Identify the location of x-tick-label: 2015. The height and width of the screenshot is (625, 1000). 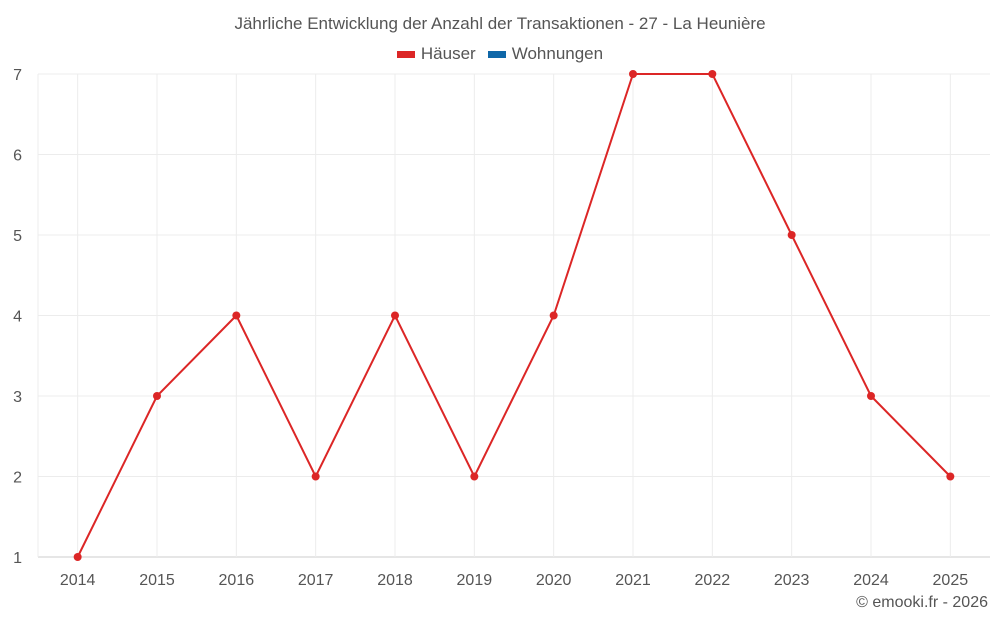
(157, 580).